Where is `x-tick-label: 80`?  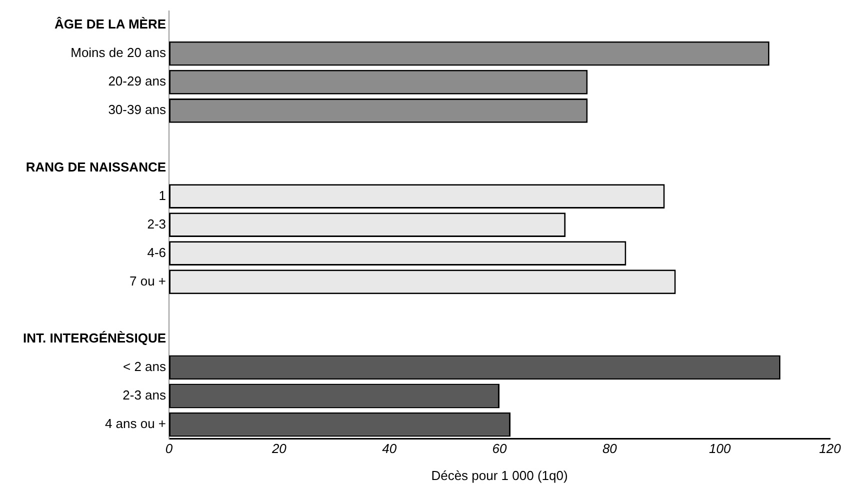 x-tick-label: 80 is located at coordinates (610, 448).